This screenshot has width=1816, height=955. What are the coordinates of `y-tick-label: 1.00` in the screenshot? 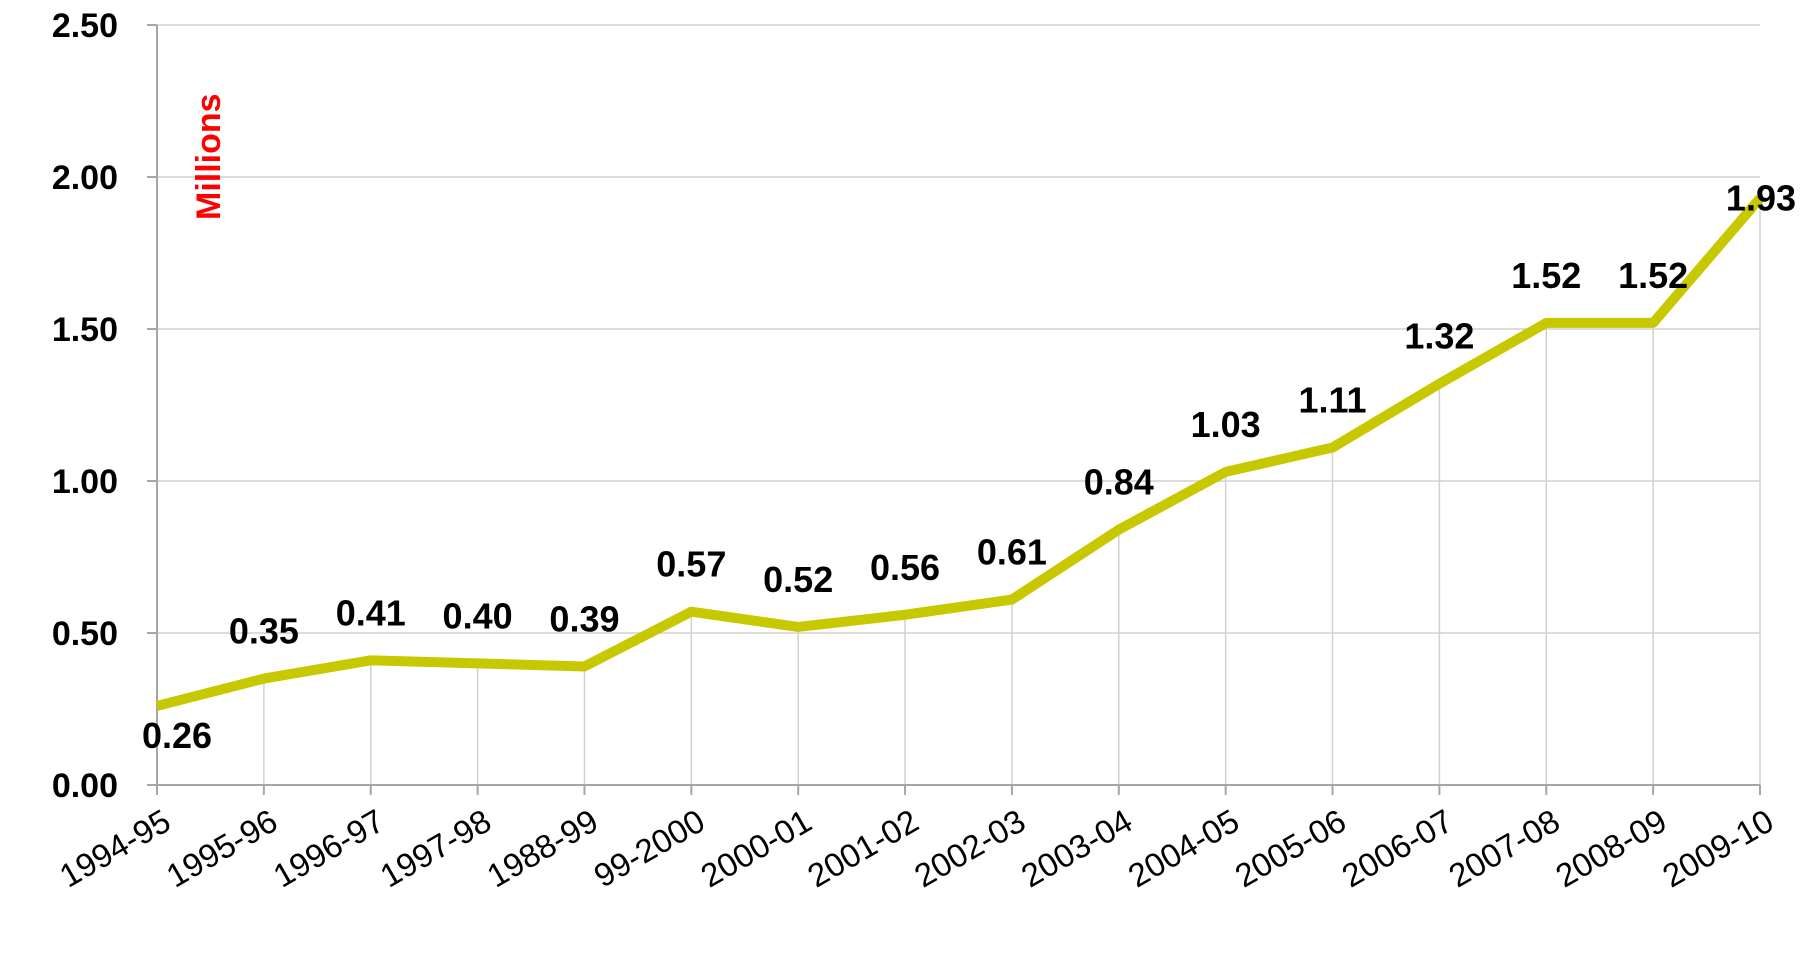 It's located at (85, 482).